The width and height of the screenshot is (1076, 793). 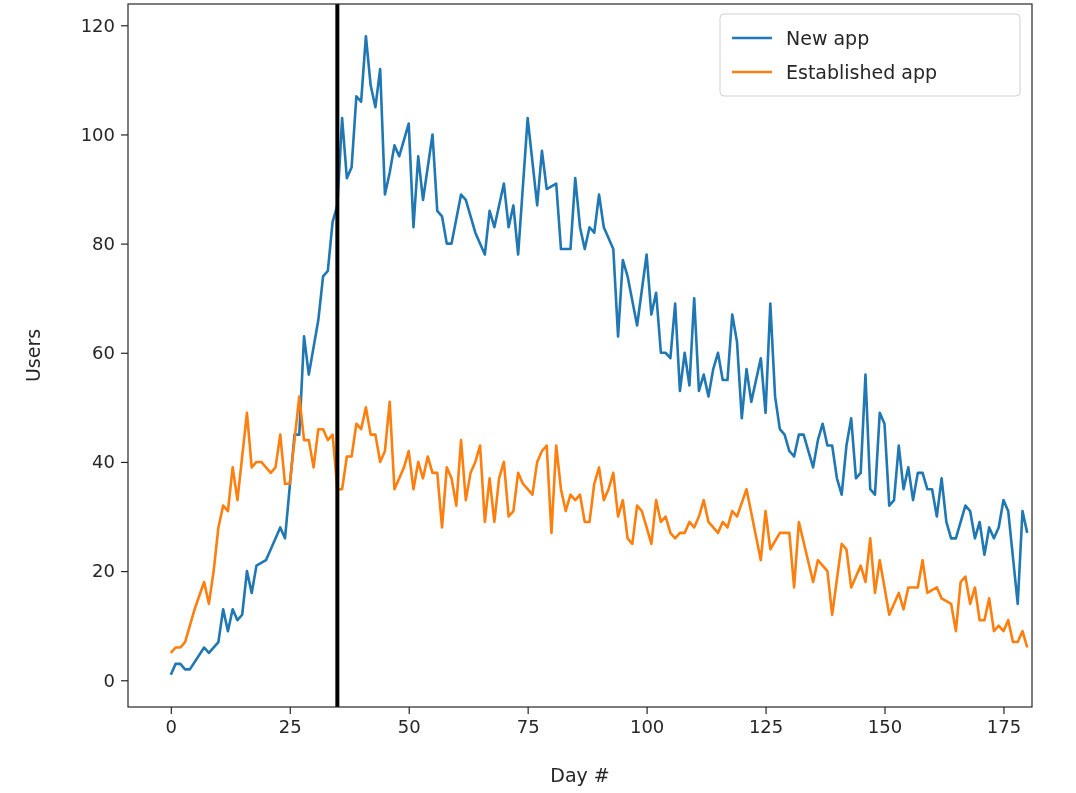 What do you see at coordinates (885, 726) in the screenshot?
I see `x-tick-label: 150` at bounding box center [885, 726].